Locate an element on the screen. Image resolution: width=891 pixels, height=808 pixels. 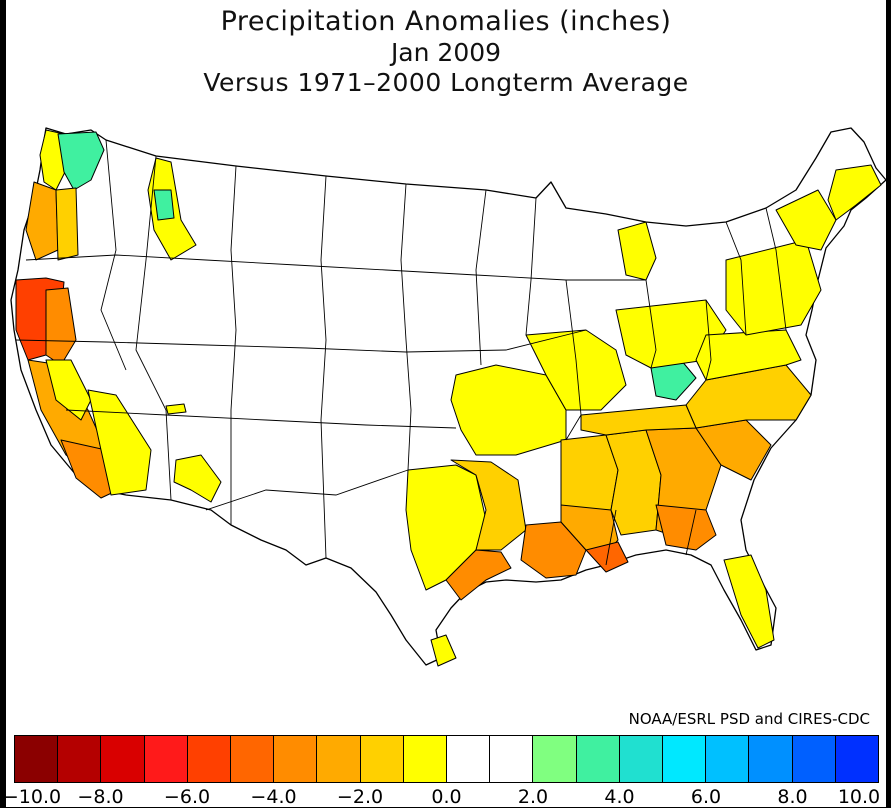
map-title: Precipitation Anomalies (inches) is located at coordinates (446, 21).